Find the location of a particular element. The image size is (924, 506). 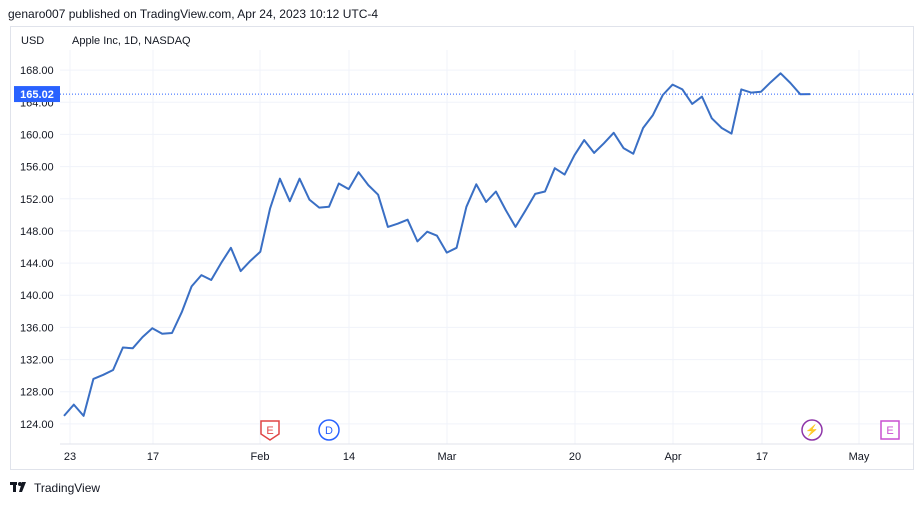

dividend-marker: D is located at coordinates (329, 430).